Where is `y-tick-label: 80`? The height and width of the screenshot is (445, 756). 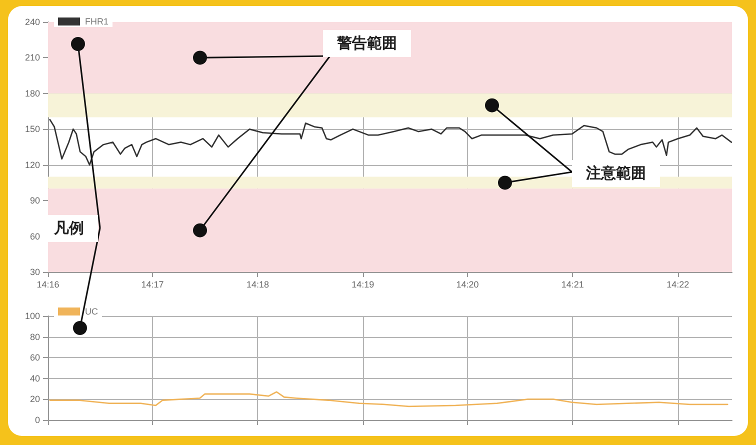 y-tick-label: 80 is located at coordinates (35, 337).